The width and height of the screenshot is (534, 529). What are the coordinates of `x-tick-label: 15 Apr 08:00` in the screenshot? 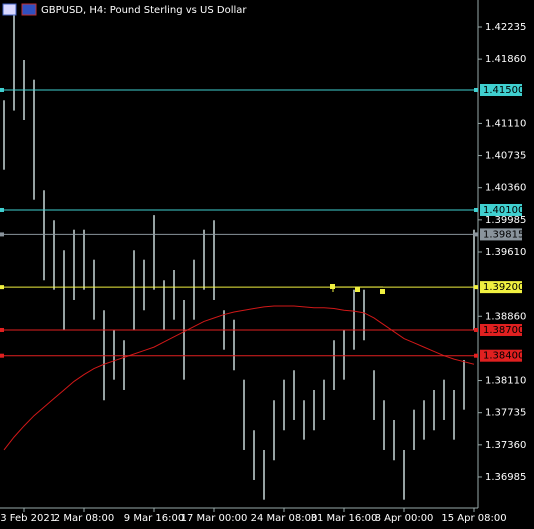 It's located at (473, 518).